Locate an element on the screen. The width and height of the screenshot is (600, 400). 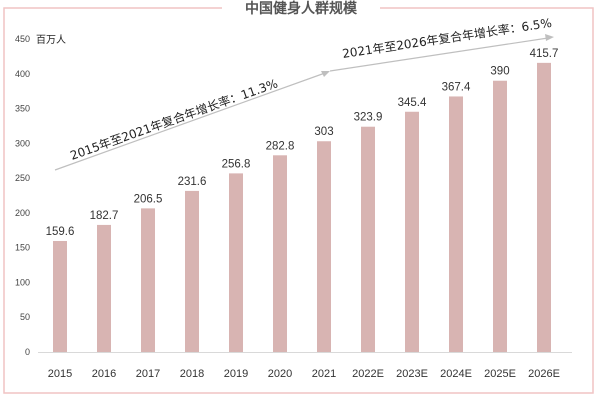
y-tick-label: 50 is located at coordinates (25, 317).